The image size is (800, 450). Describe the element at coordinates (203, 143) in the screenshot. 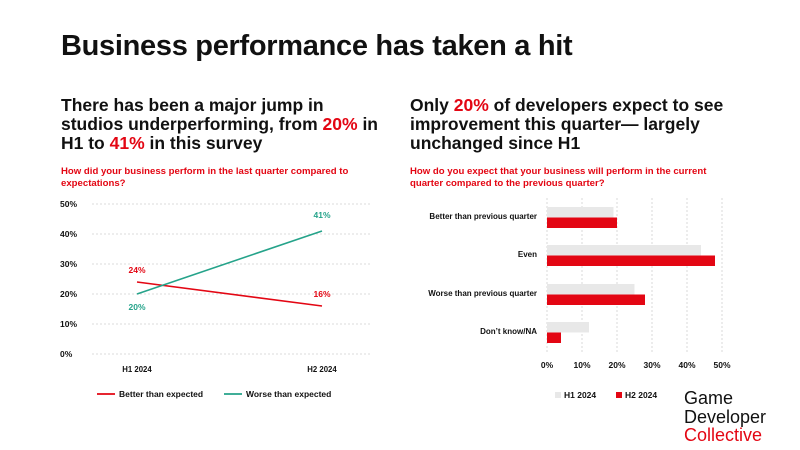

I see `left-title-part: in this survey` at that location.